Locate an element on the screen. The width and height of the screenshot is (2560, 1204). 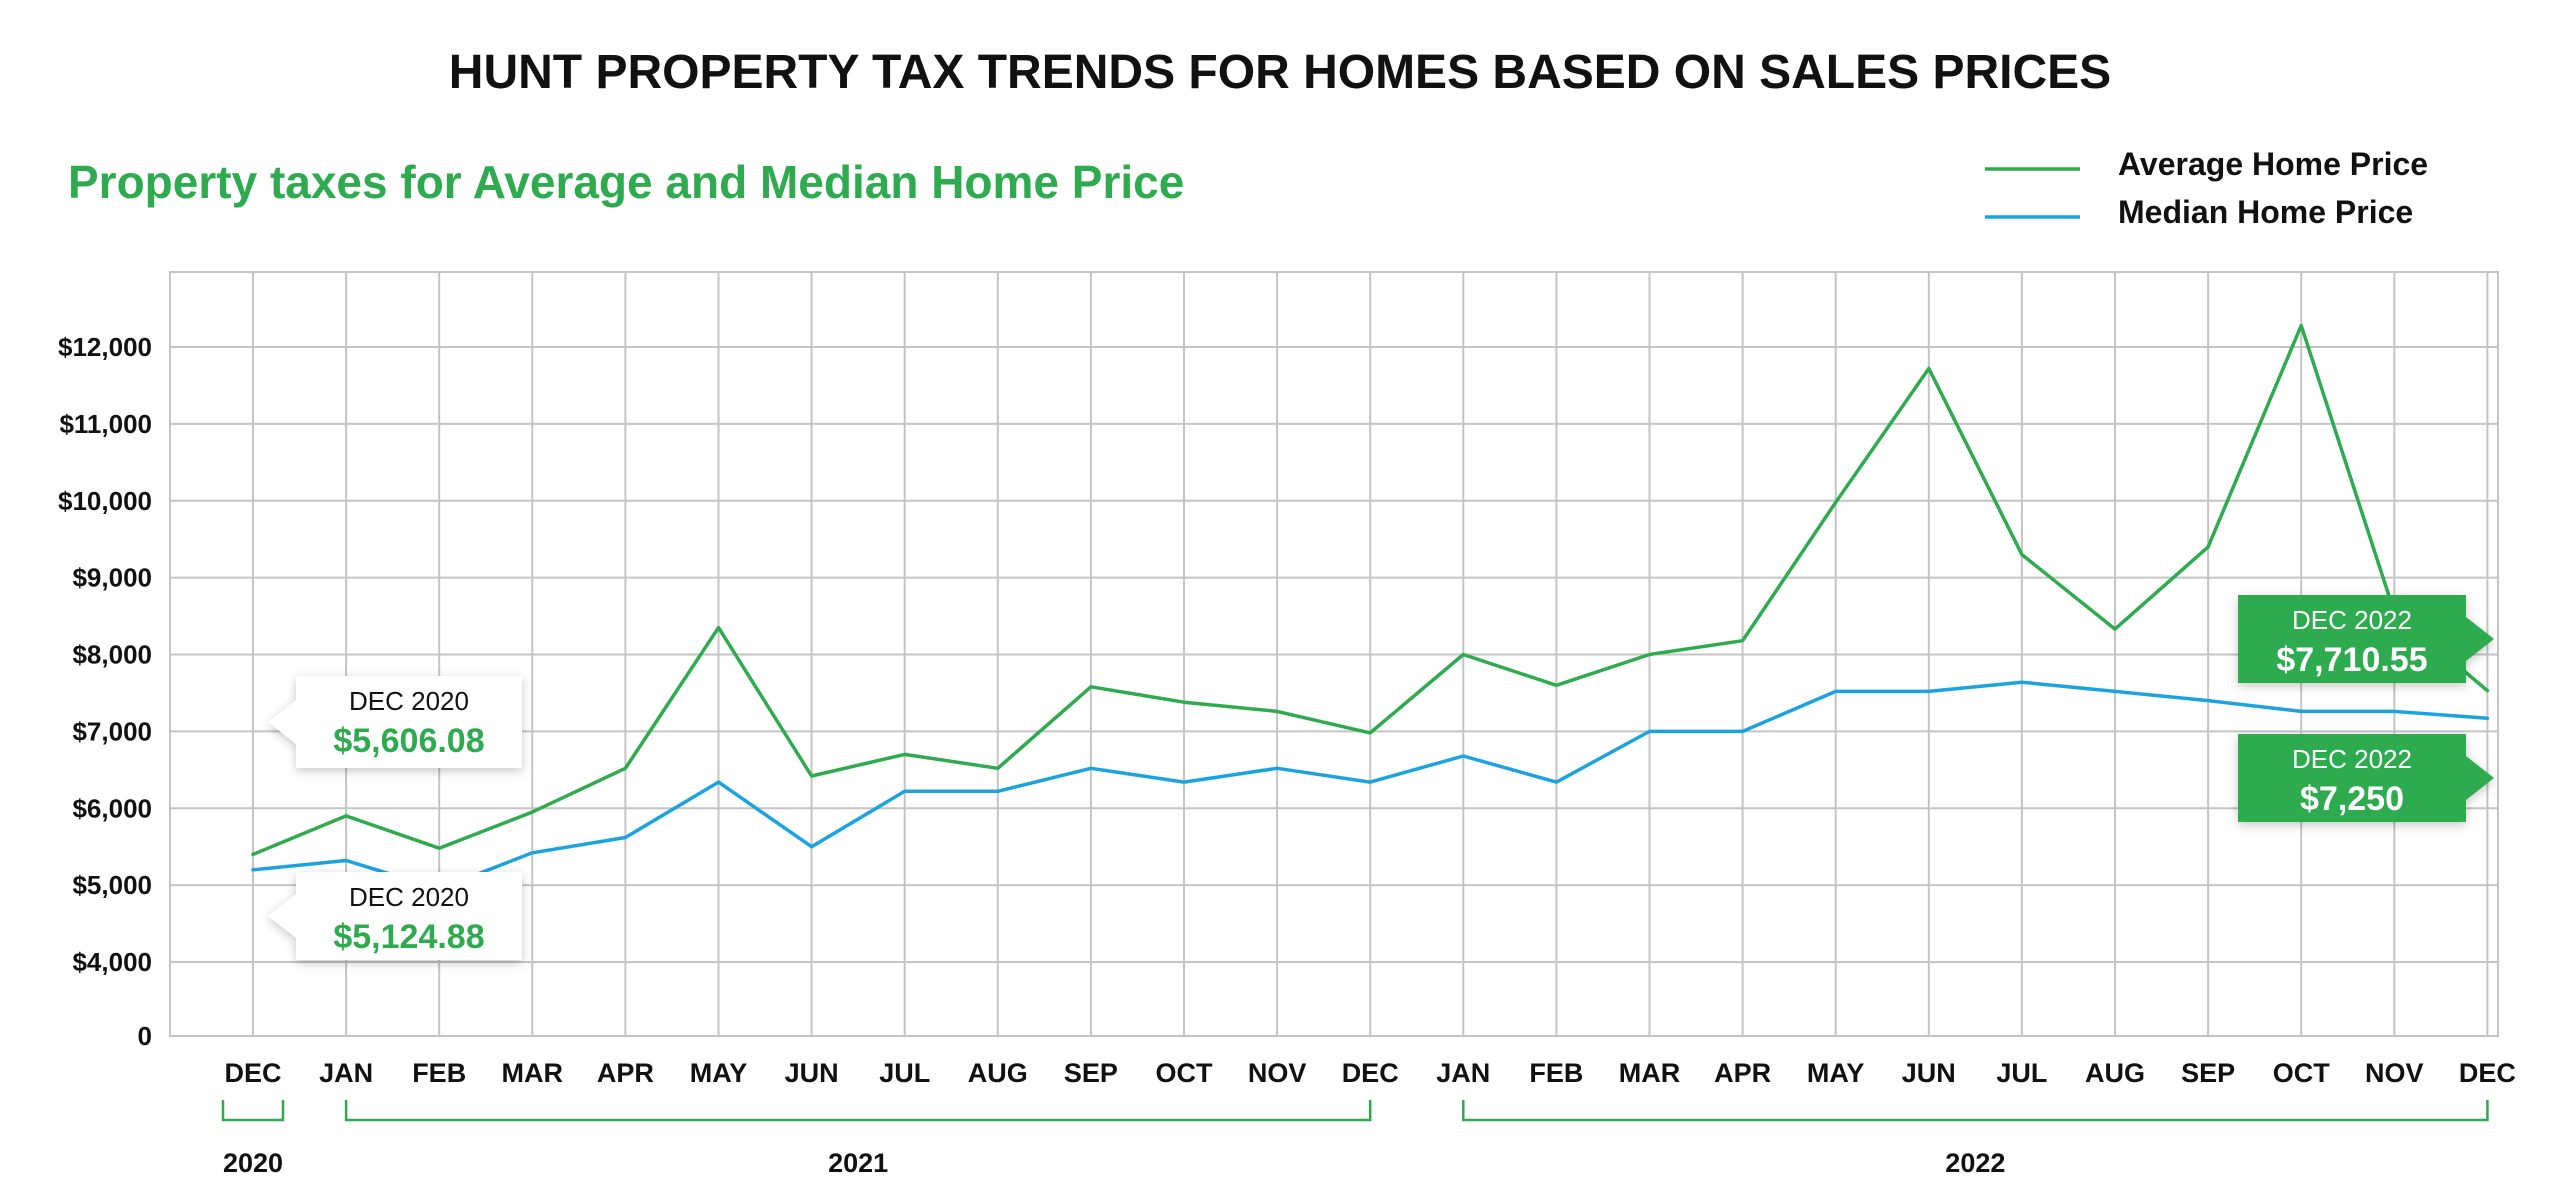
y-tick-label: $7,000 is located at coordinates (112, 731).